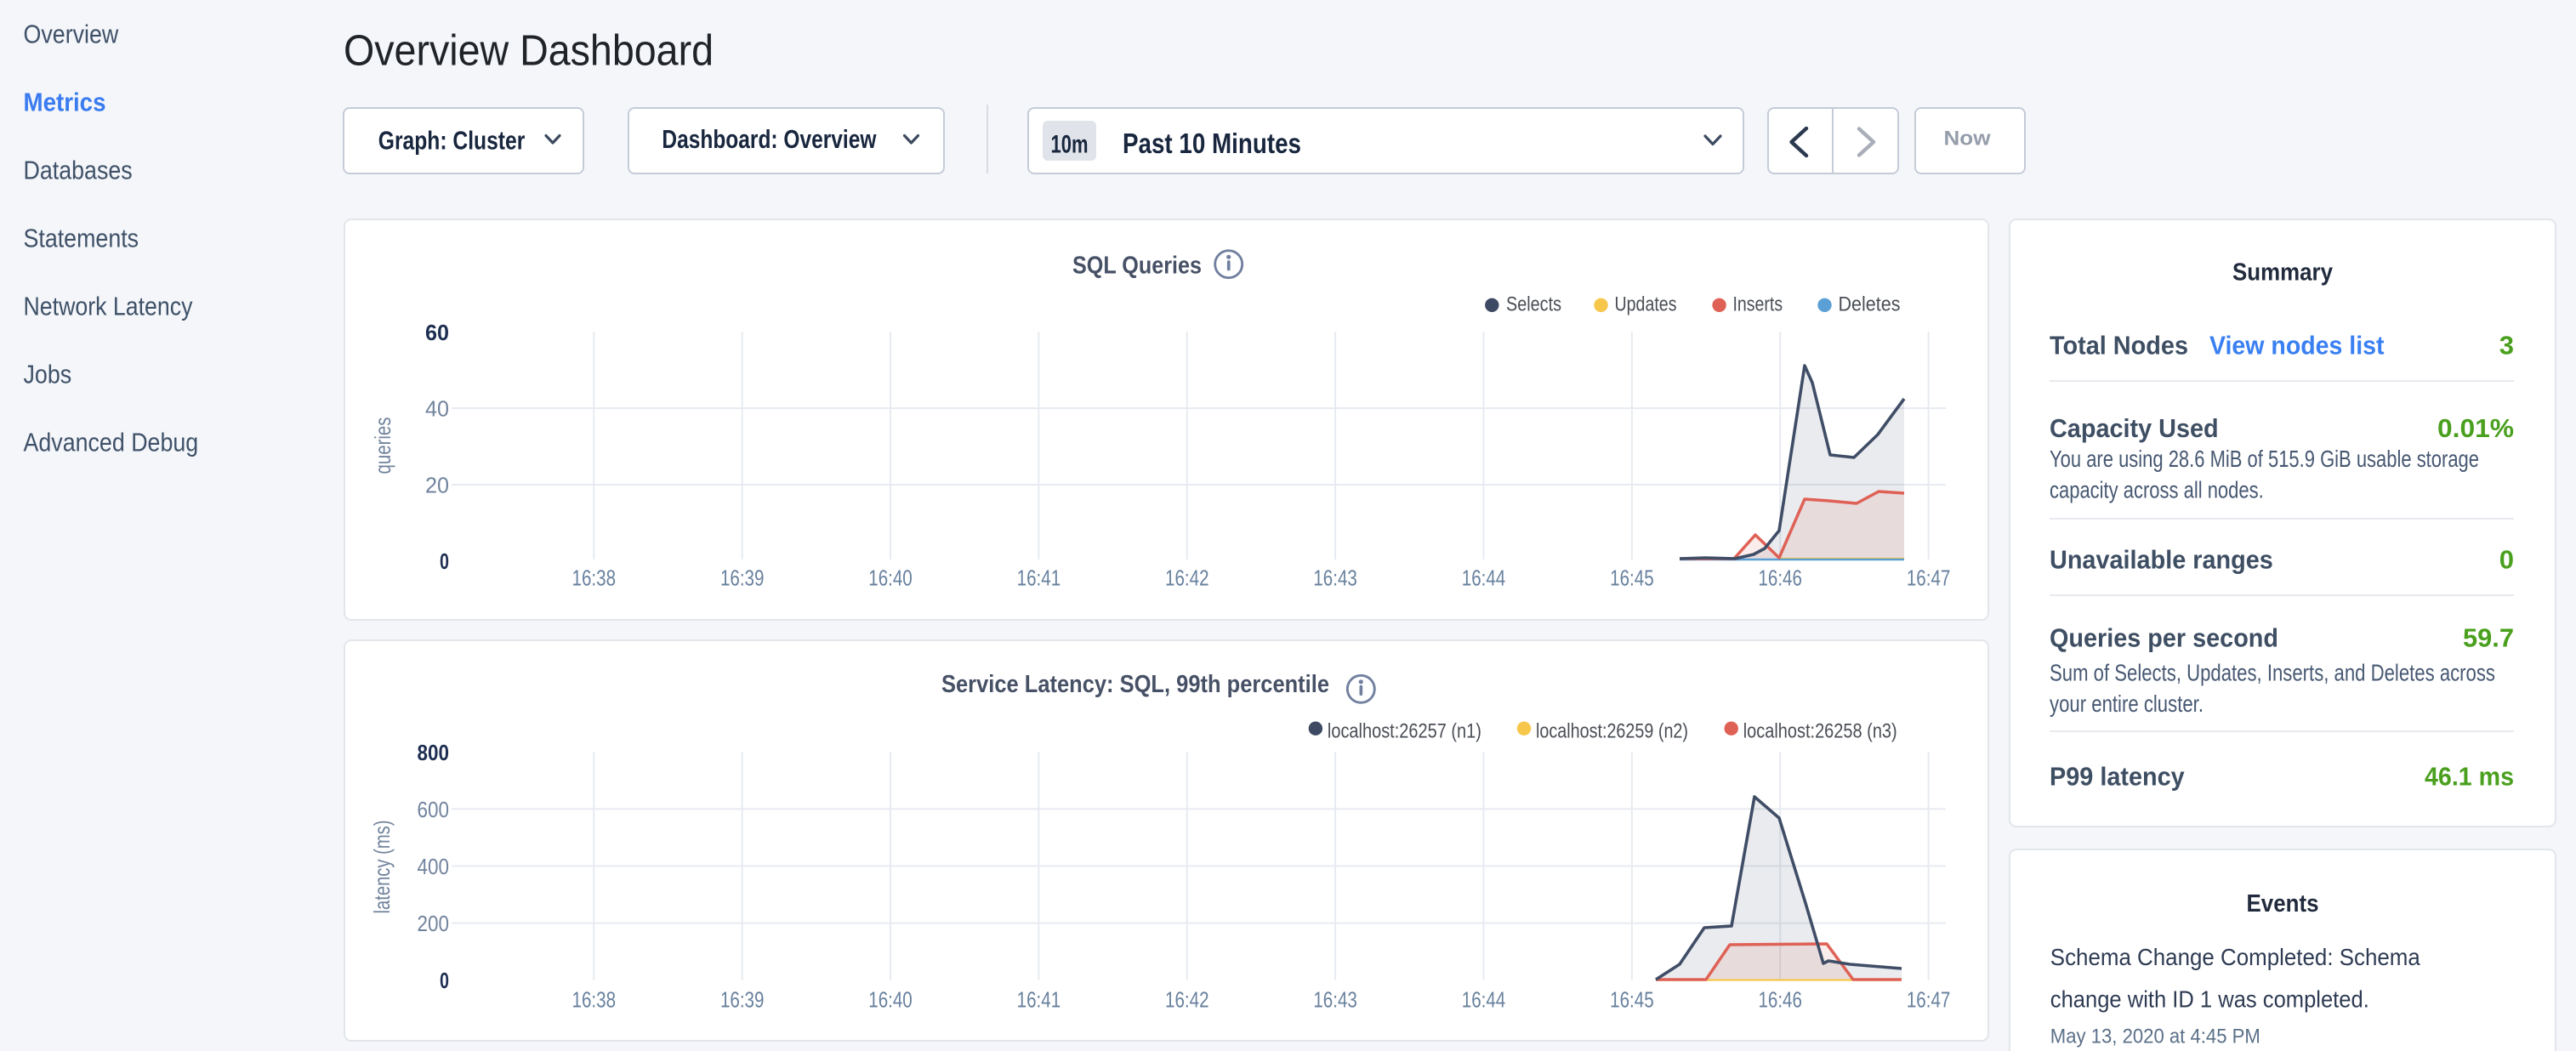 The width and height of the screenshot is (2576, 1051). What do you see at coordinates (434, 924) in the screenshot?
I see `svg-text: 200` at bounding box center [434, 924].